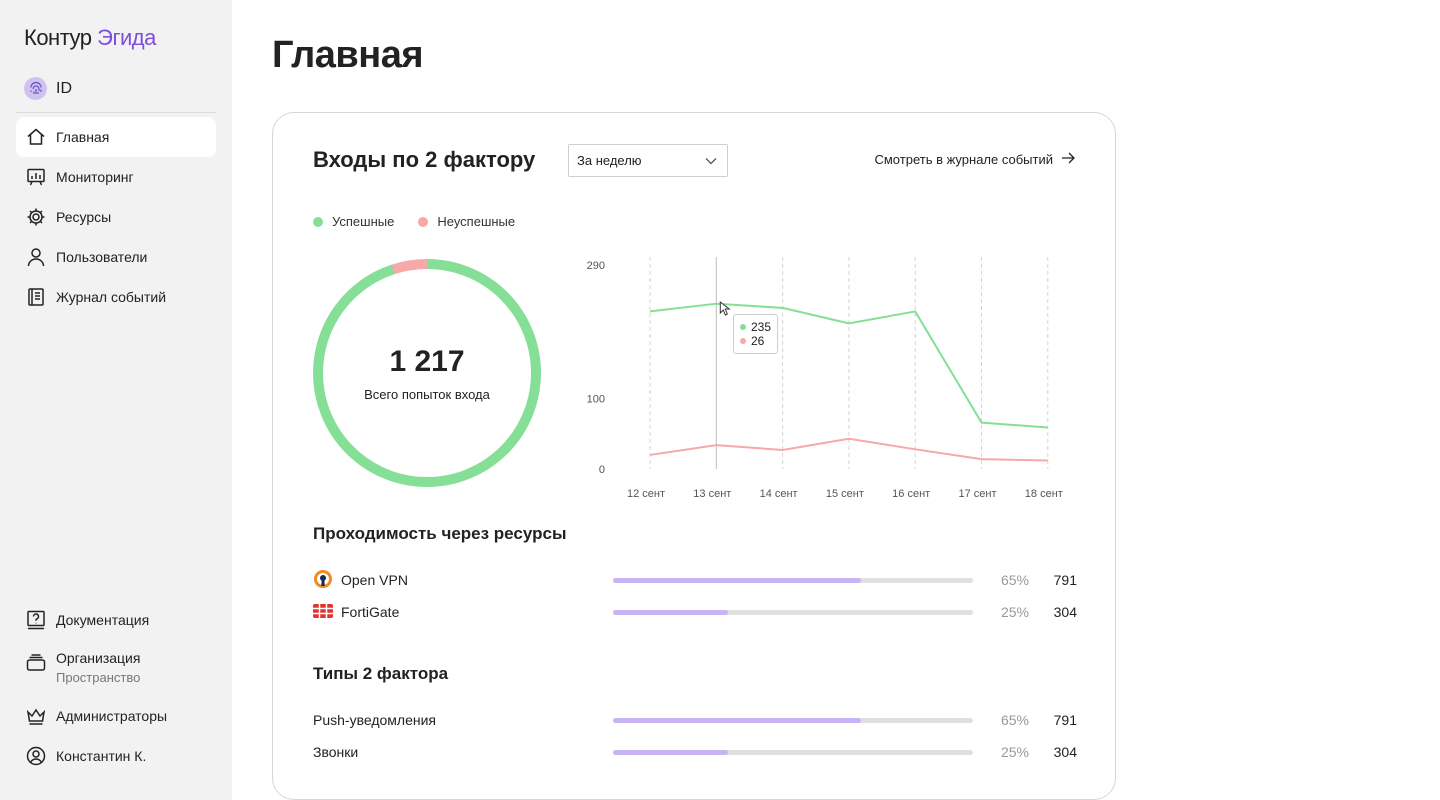  Describe the element at coordinates (646, 492) in the screenshot. I see `x-tick-label: 12 сент` at that location.